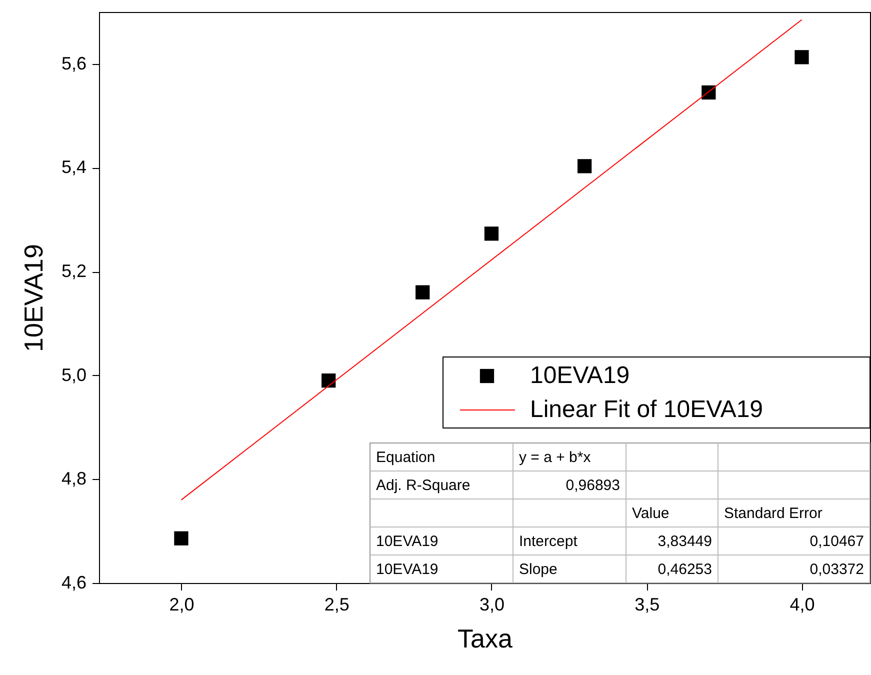 The width and height of the screenshot is (871, 675). I want to click on annotation: Adj. R-Square, so click(423, 485).